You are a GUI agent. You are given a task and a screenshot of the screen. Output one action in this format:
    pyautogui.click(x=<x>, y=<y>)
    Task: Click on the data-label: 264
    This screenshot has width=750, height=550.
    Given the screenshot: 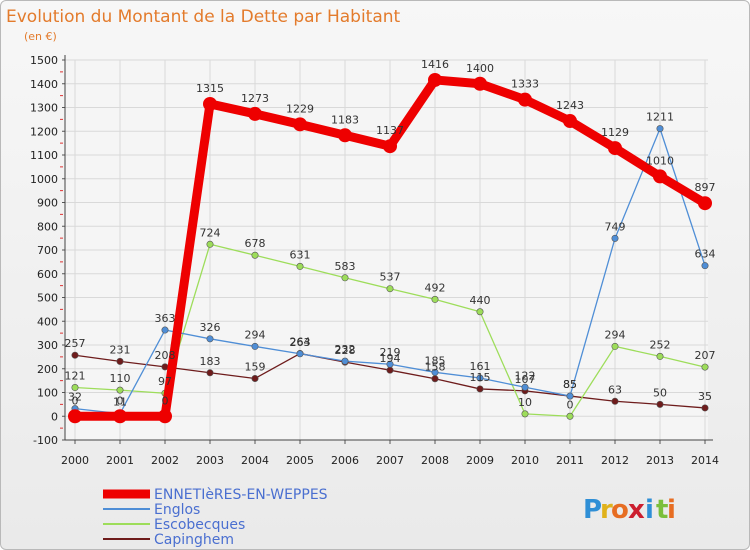 What is the action you would take?
    pyautogui.click(x=300, y=342)
    